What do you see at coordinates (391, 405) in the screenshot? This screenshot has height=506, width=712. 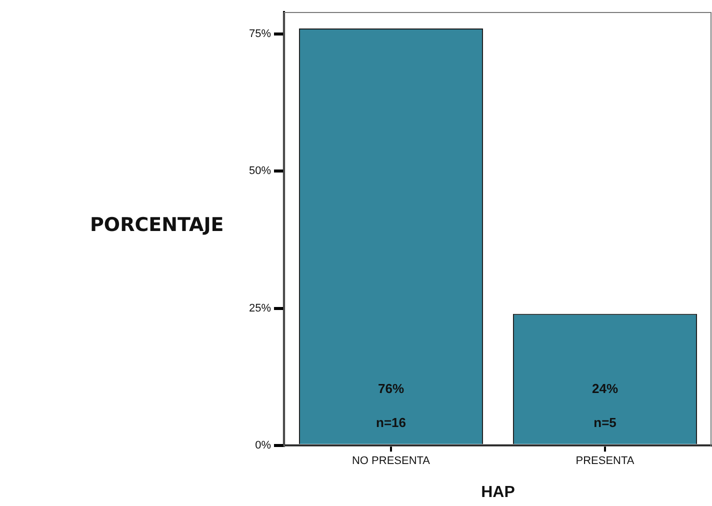 I see `text: 76% n=16` at bounding box center [391, 405].